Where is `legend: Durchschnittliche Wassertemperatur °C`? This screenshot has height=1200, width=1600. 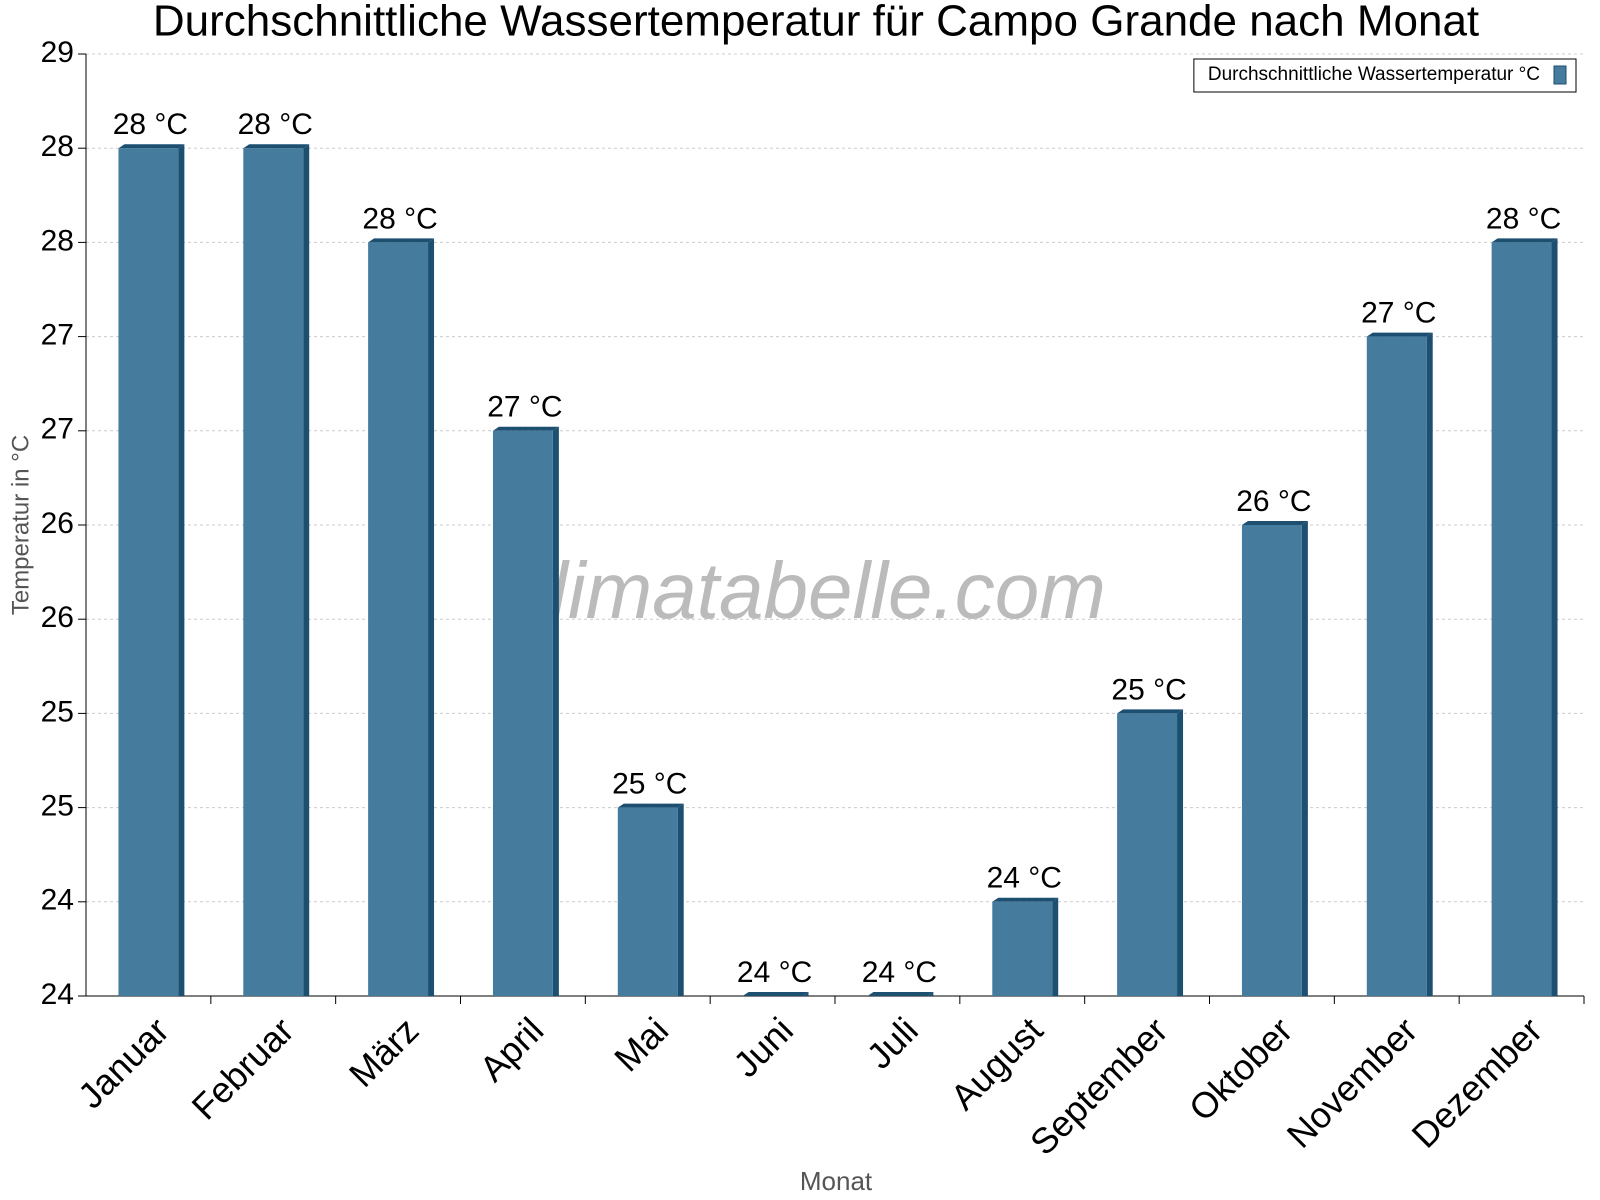
legend: Durchschnittliche Wassertemperatur °C is located at coordinates (1385, 75).